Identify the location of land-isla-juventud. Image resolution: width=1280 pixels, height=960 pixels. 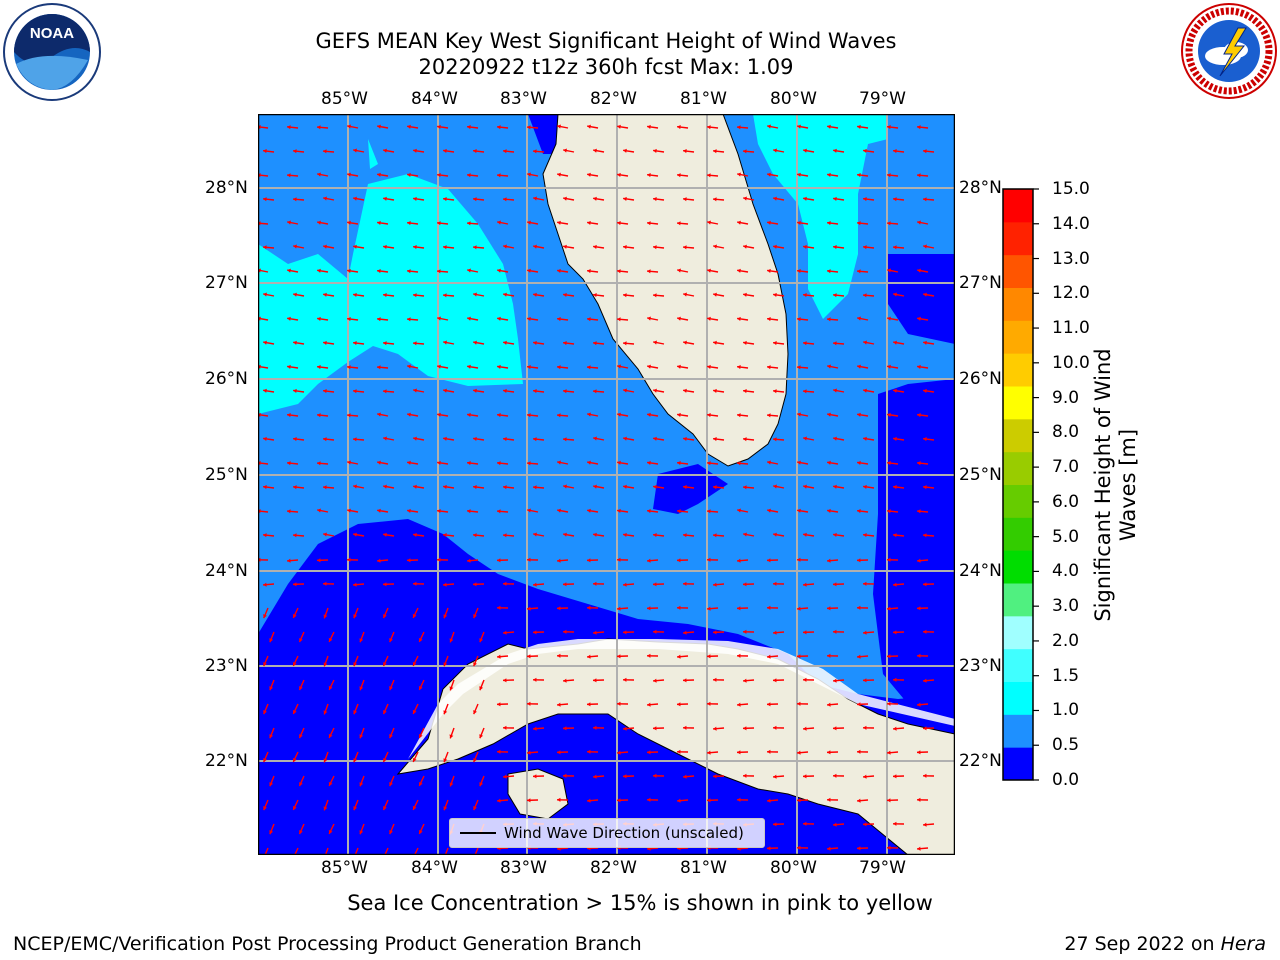
(538, 794).